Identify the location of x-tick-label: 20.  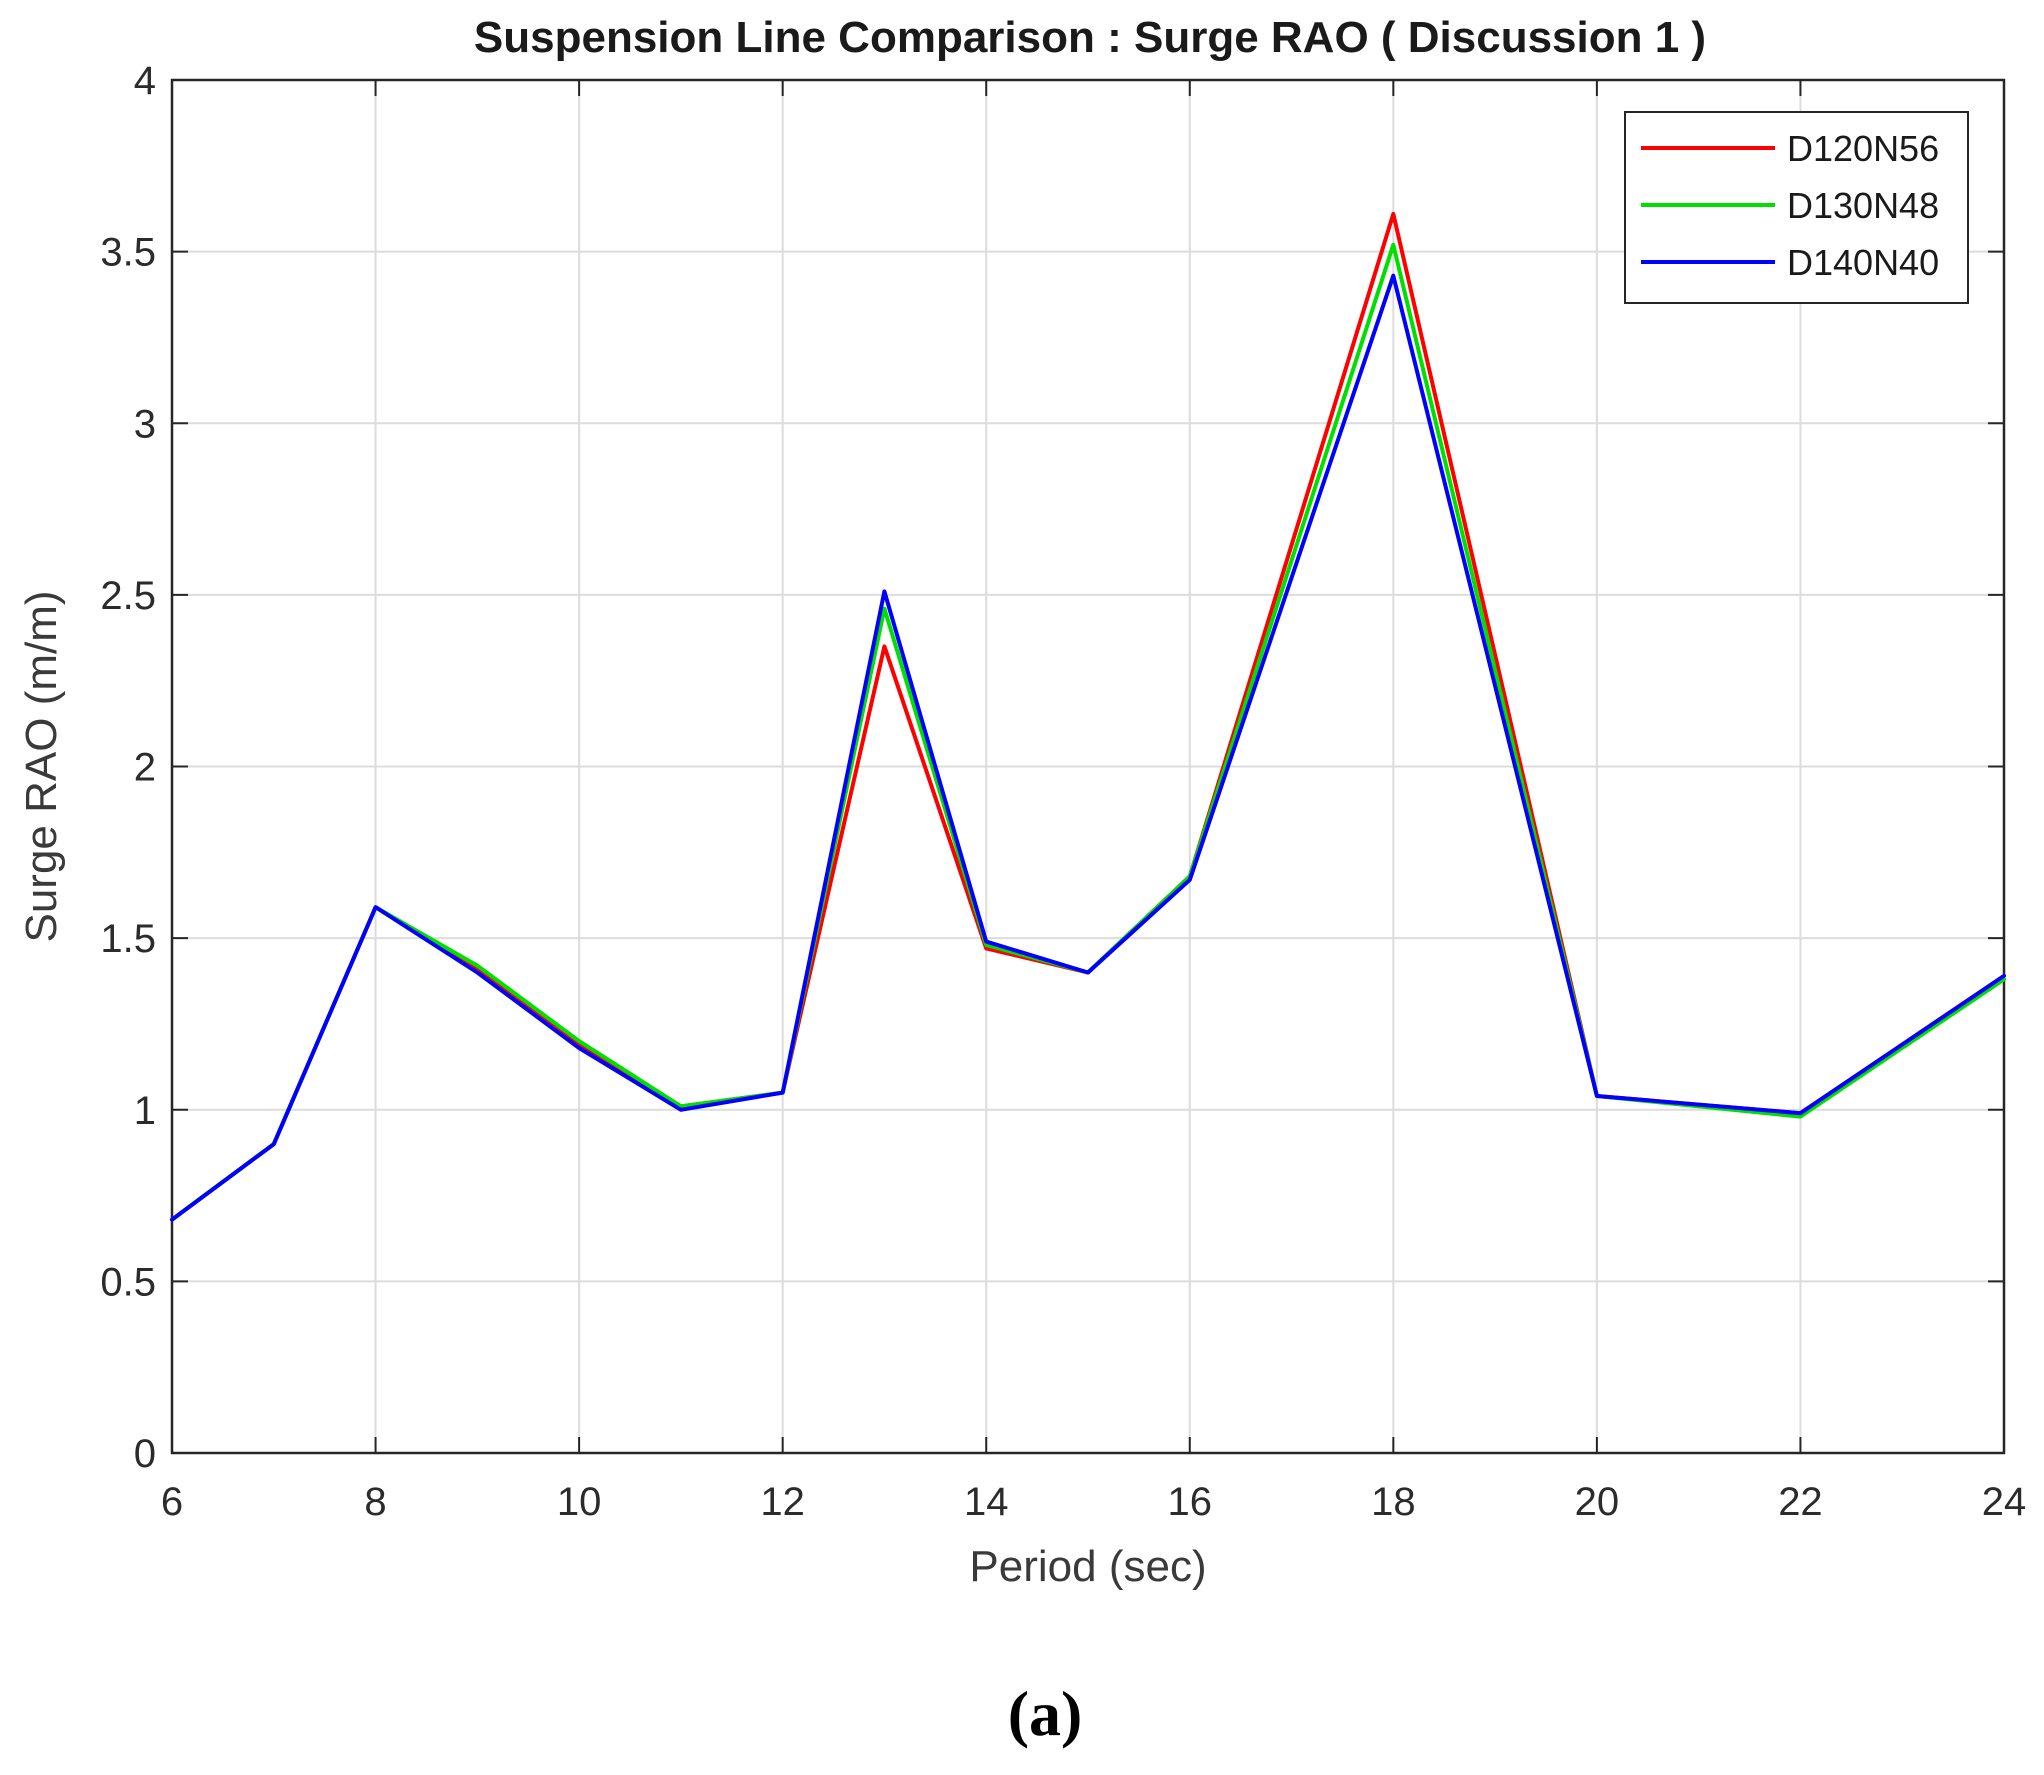
(1597, 1502).